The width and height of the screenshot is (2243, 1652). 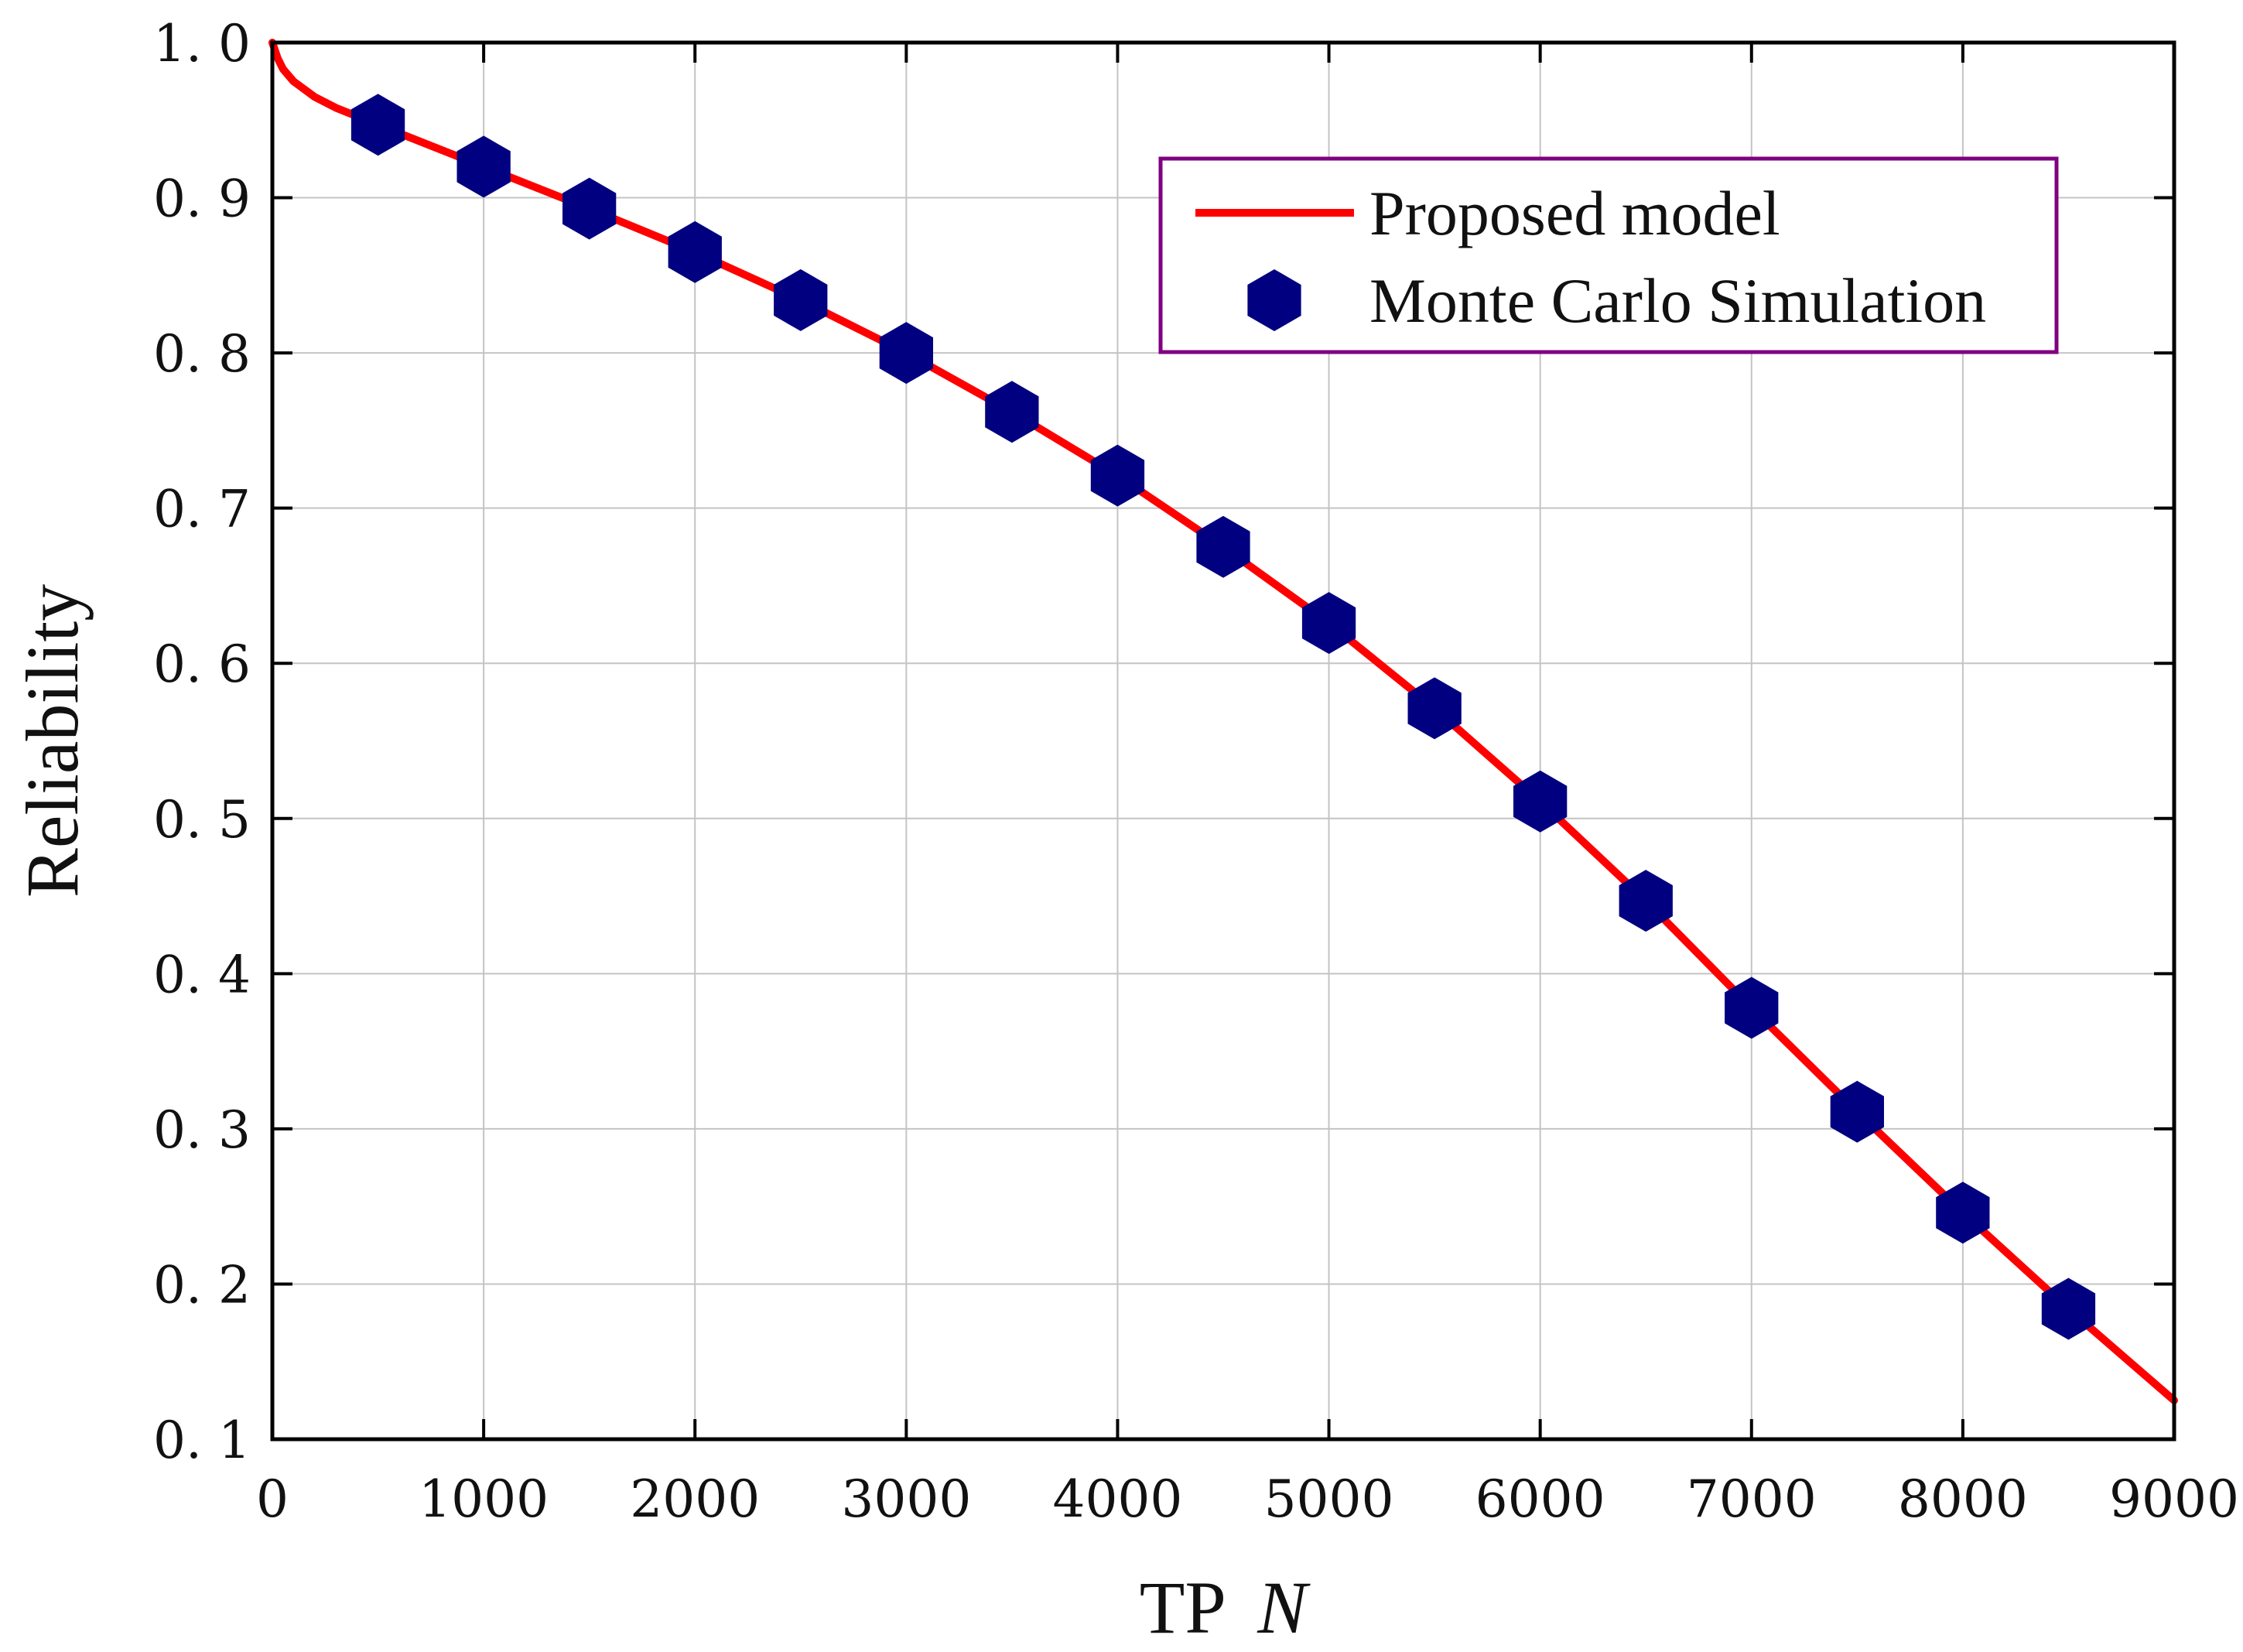 What do you see at coordinates (1677, 301) in the screenshot?
I see `legend-label-monte-carlo: Monte Carlo Simulation` at bounding box center [1677, 301].